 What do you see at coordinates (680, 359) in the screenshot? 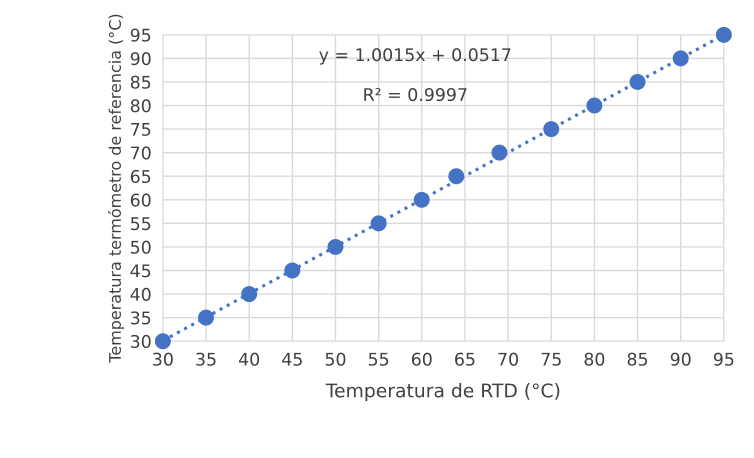
I see `x-tick-label: 90` at bounding box center [680, 359].